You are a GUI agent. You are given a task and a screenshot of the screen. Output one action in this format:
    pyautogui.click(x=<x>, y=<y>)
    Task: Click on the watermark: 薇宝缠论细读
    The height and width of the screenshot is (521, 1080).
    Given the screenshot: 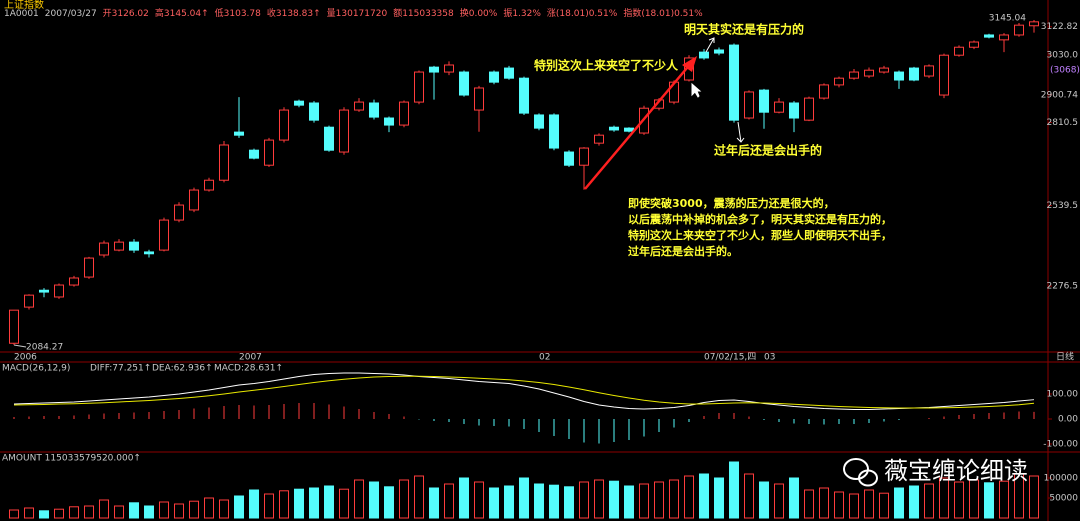 What is the action you would take?
    pyautogui.click(x=935, y=472)
    